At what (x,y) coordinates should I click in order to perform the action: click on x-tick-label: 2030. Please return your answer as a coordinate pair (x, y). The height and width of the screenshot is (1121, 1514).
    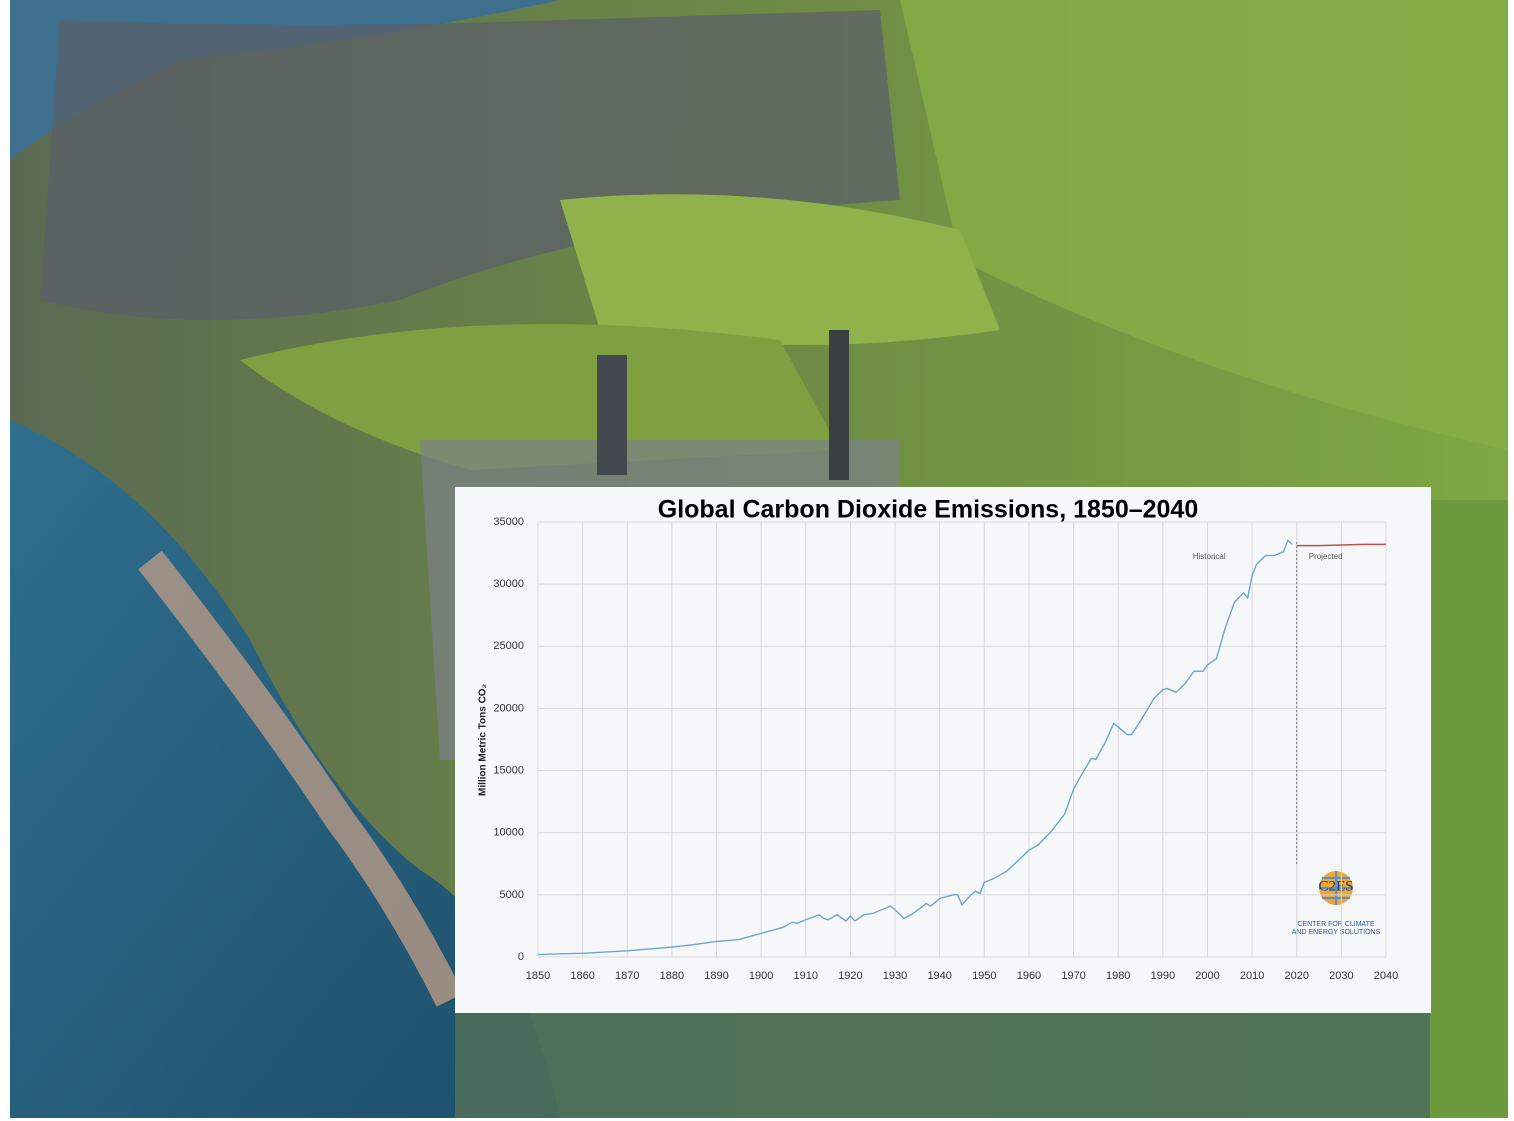
    Looking at the image, I should click on (1341, 976).